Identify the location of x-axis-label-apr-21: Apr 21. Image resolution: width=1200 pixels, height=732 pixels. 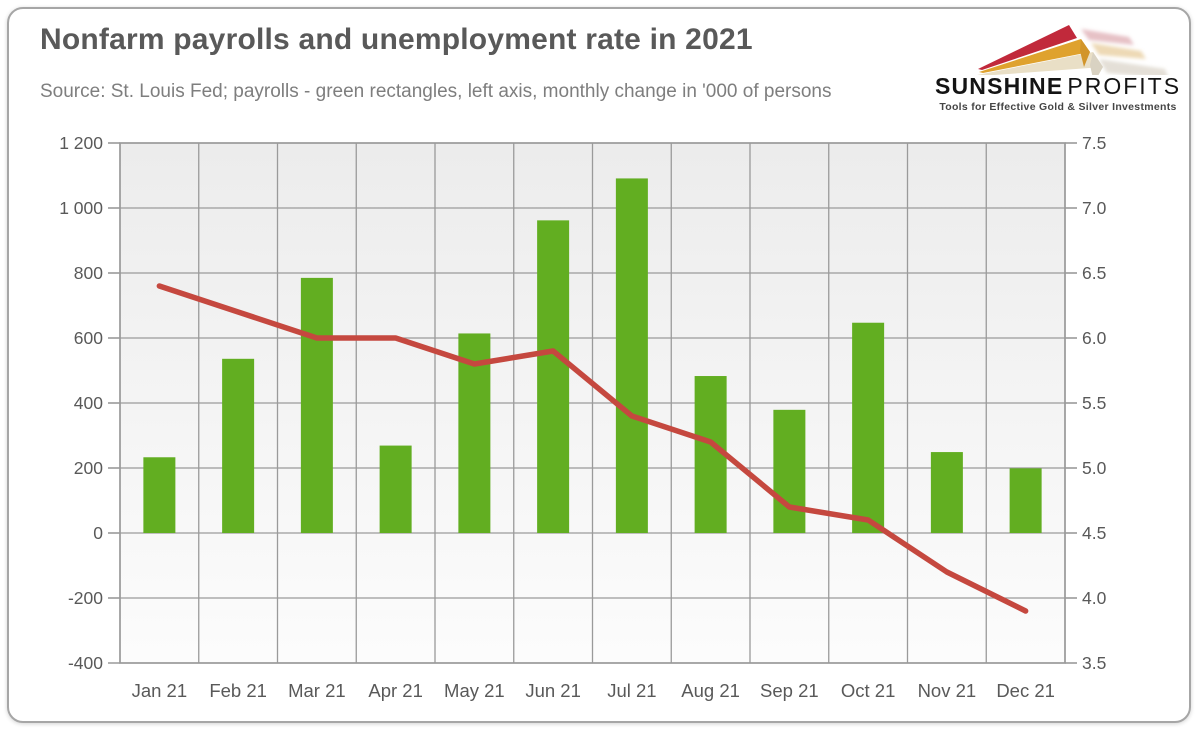
(395, 690).